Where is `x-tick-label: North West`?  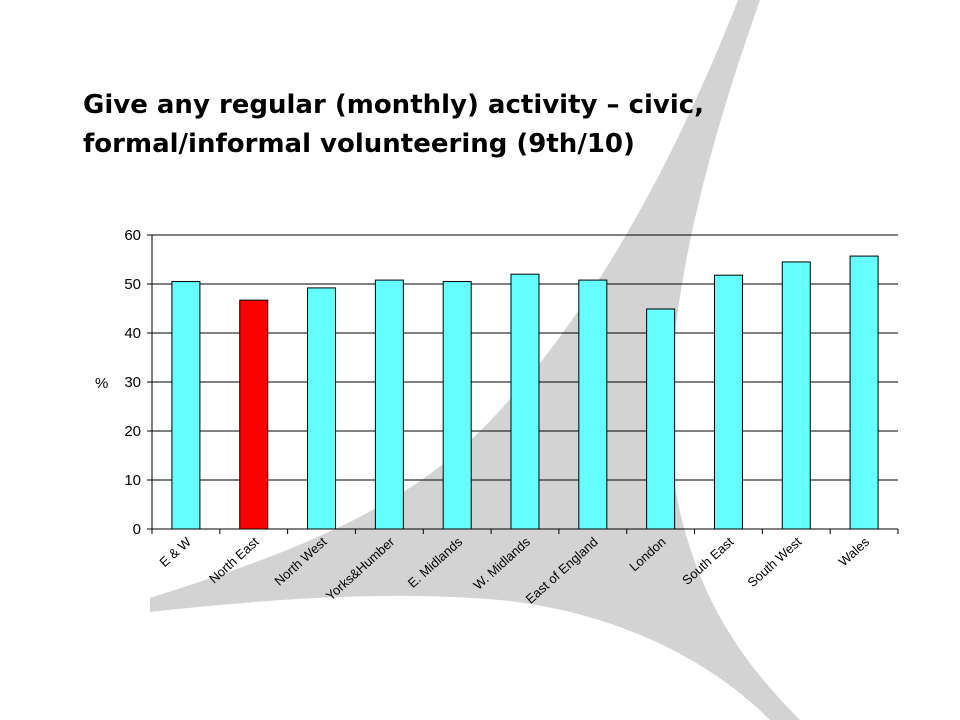
x-tick-label: North West is located at coordinates (300, 561).